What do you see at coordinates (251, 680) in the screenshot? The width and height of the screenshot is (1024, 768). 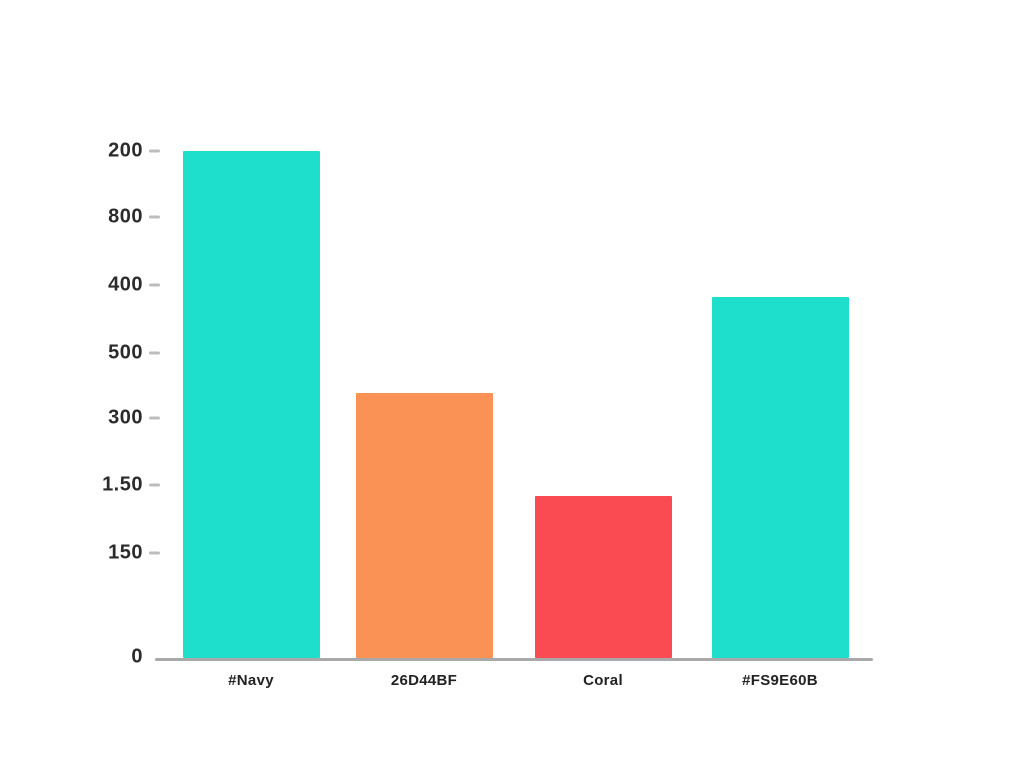 I see `x-axis-category-label: #Navy` at bounding box center [251, 680].